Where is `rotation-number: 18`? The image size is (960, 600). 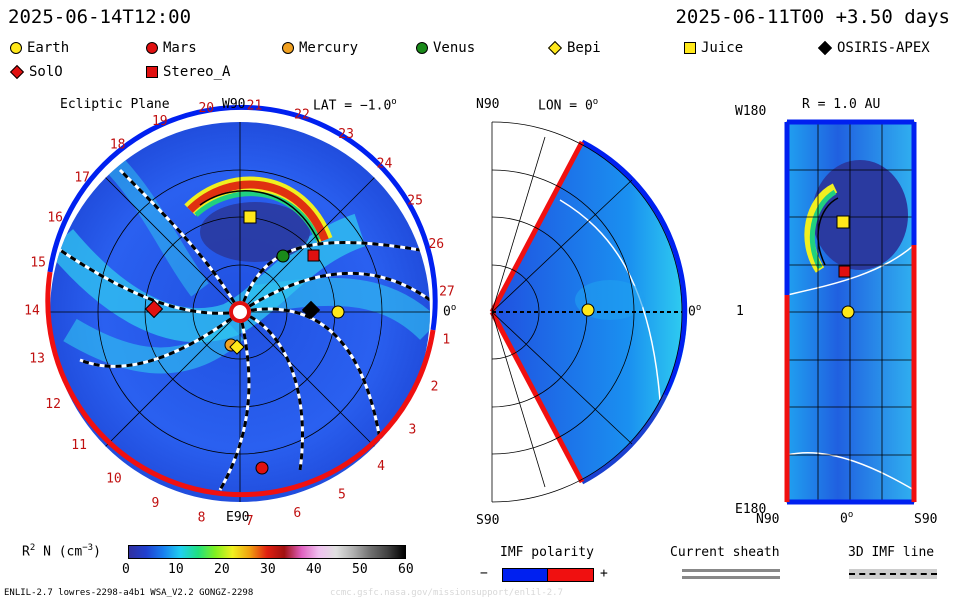 rotation-number: 18 is located at coordinates (118, 145).